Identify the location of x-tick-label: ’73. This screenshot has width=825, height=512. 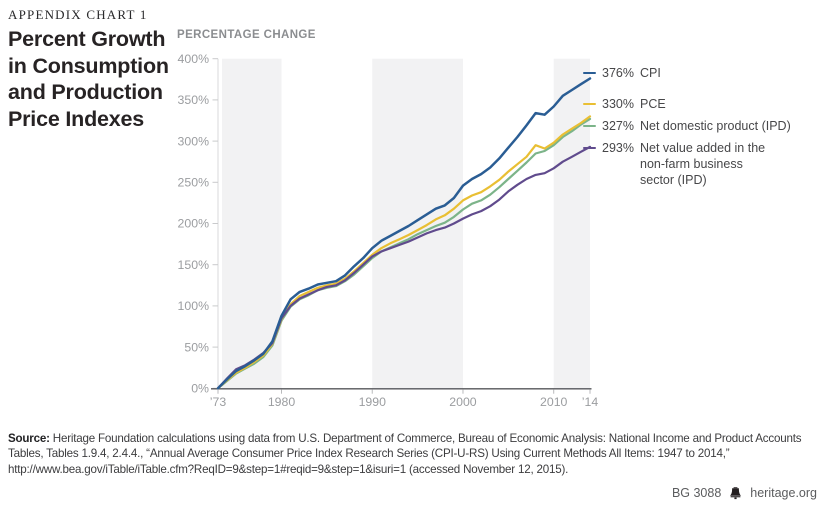
(218, 402).